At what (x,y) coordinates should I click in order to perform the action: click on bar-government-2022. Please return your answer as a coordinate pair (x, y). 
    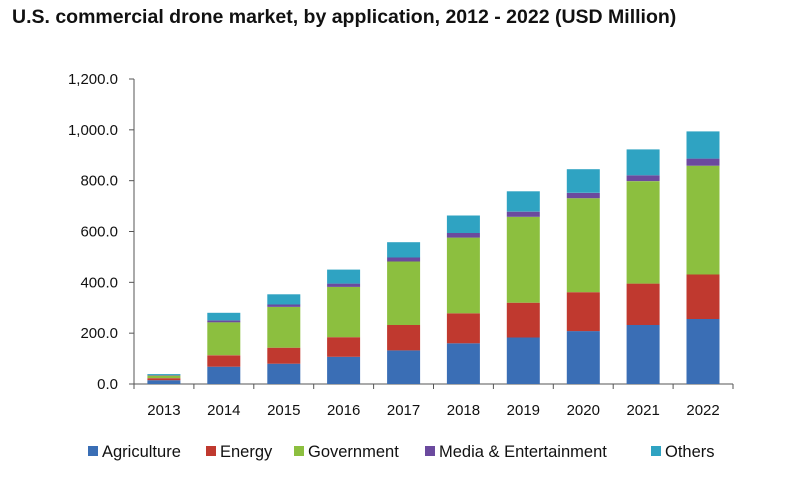
    Looking at the image, I should click on (703, 220).